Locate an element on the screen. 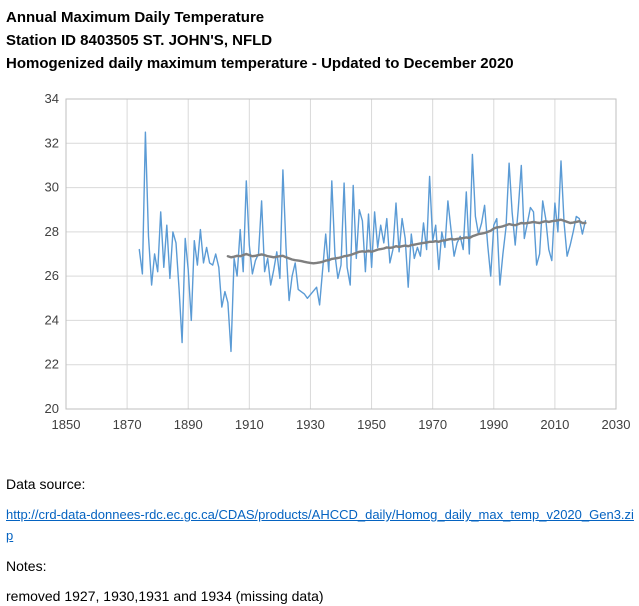  y-tick-label: 34 is located at coordinates (52, 98).